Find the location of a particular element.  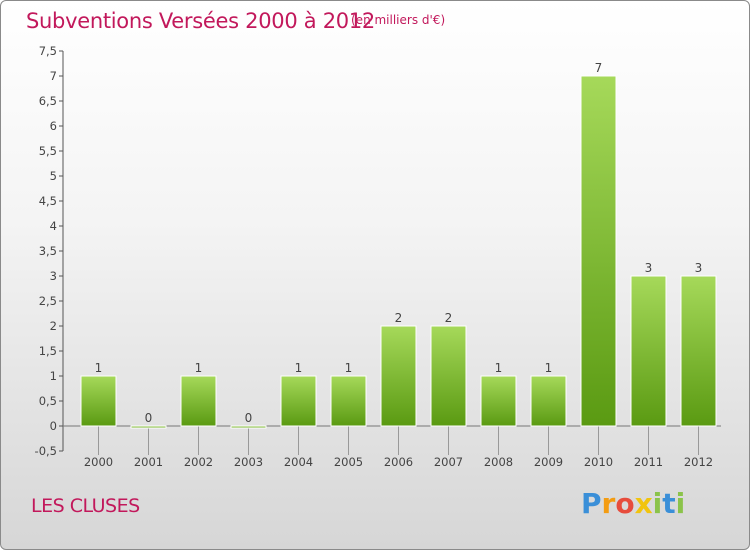

y-tick-label: 4,5 is located at coordinates (48, 201).